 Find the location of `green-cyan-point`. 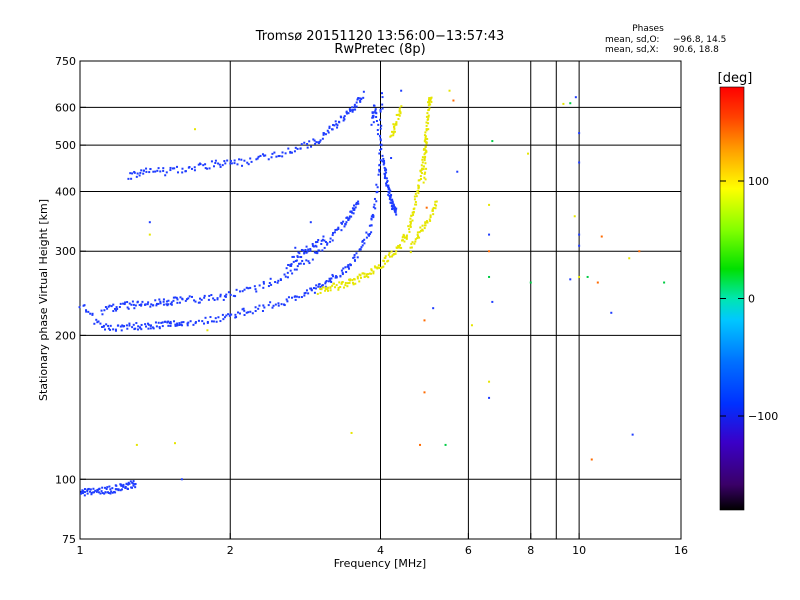

green-cyan-point is located at coordinates (489, 276).